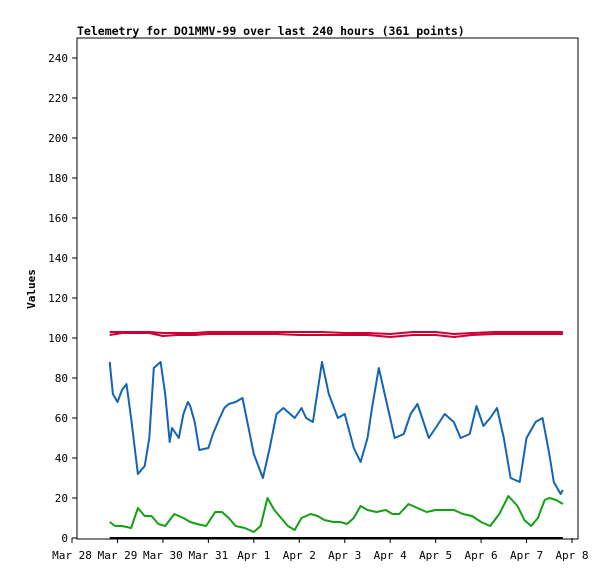 This screenshot has width=615, height=579. I want to click on y-tick-label: 100, so click(58, 338).